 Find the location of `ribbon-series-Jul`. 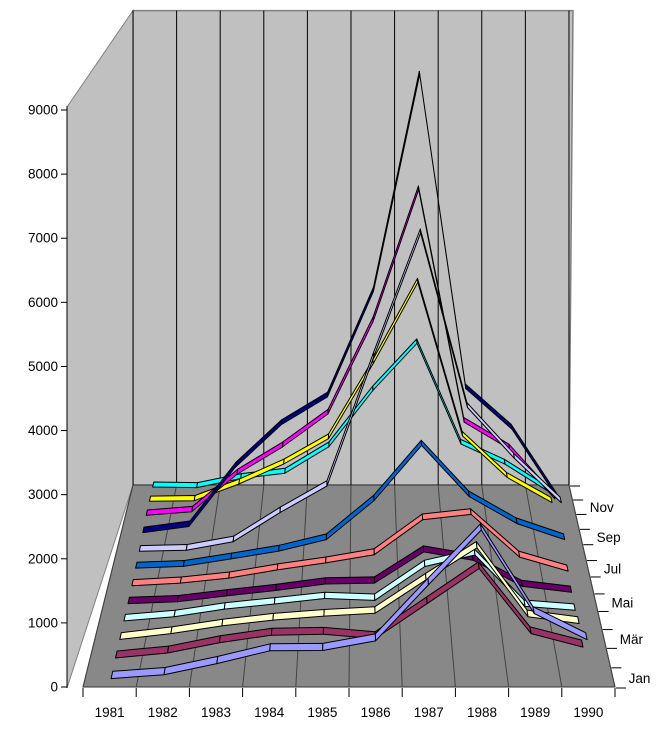

ribbon-series-Jul is located at coordinates (350, 504).